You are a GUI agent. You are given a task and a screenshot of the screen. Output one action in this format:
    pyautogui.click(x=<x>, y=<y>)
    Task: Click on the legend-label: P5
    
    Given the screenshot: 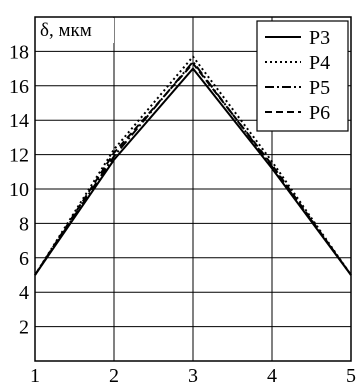 What is the action you would take?
    pyautogui.click(x=319, y=88)
    